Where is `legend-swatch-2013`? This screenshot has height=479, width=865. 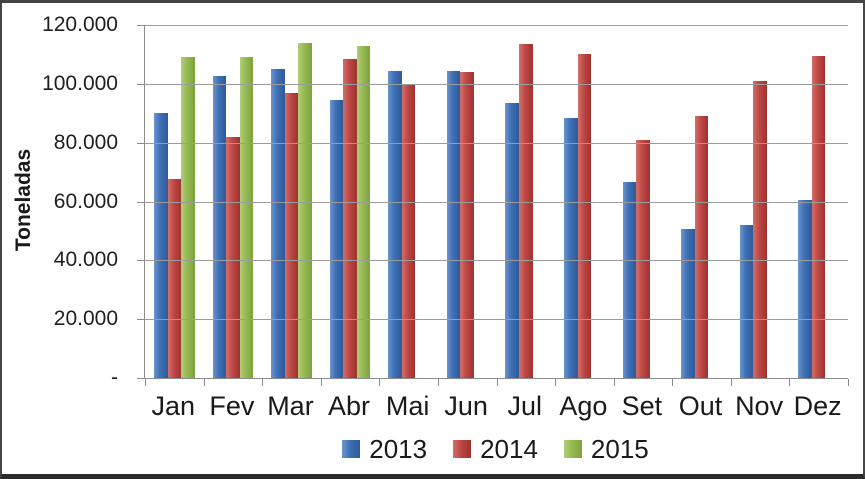
legend-swatch-2013 is located at coordinates (351, 449).